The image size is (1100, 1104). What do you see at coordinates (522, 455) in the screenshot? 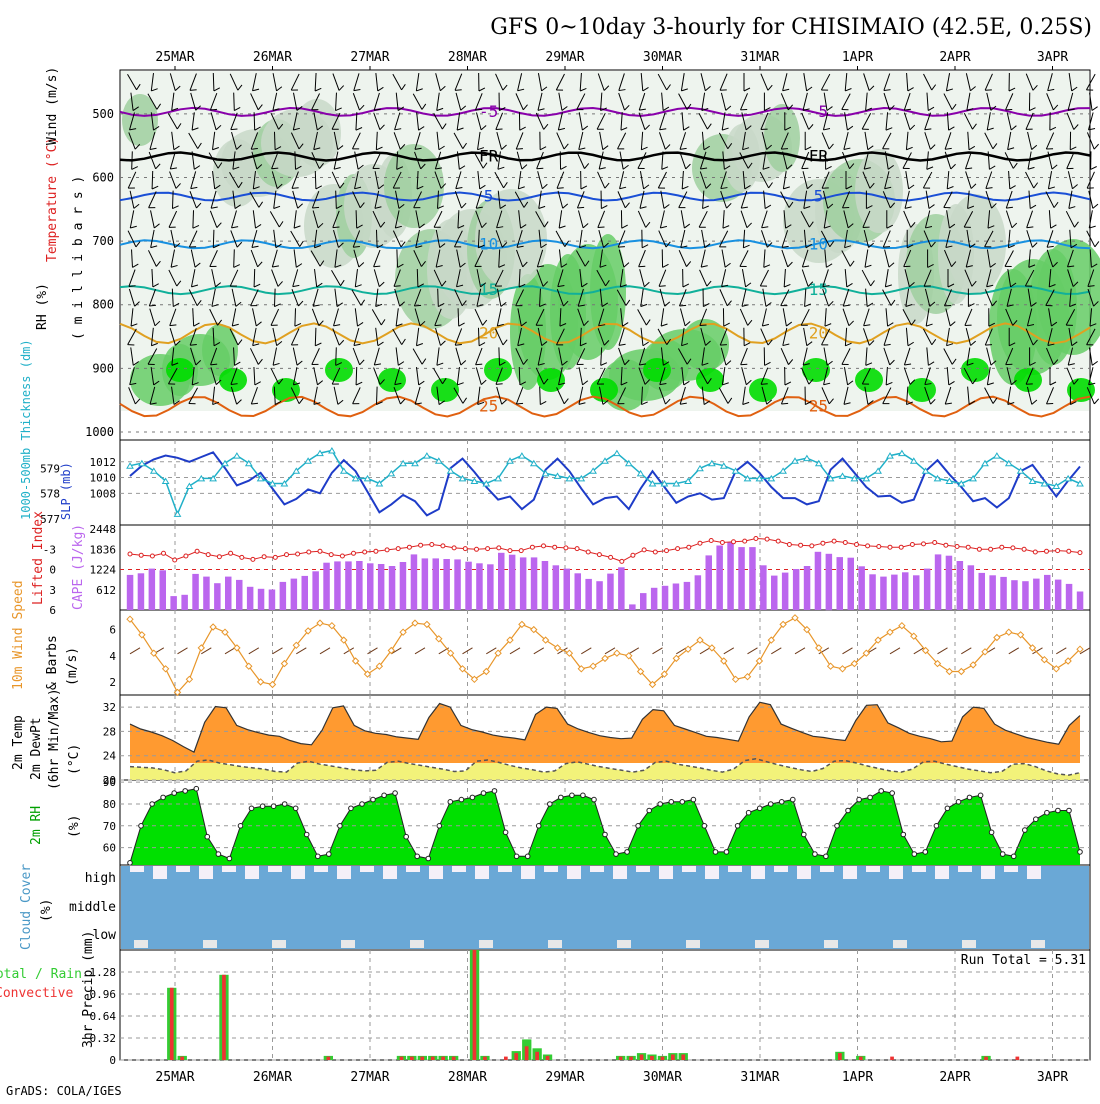
I see `thickness-point` at bounding box center [522, 455].